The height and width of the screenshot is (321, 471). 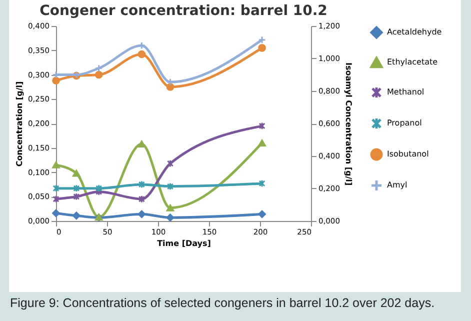 What do you see at coordinates (223, 303) in the screenshot?
I see `caption: Figure 9: Concentrations of selected congeners in barrel 10.2 over 202 days.` at bounding box center [223, 303].